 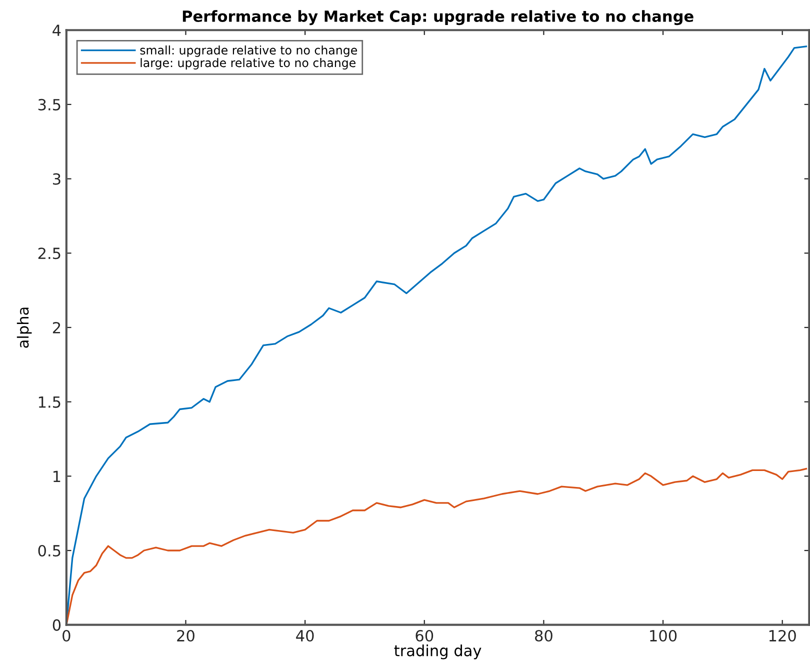 What do you see at coordinates (782, 636) in the screenshot?
I see `x-tick-label: 120` at bounding box center [782, 636].